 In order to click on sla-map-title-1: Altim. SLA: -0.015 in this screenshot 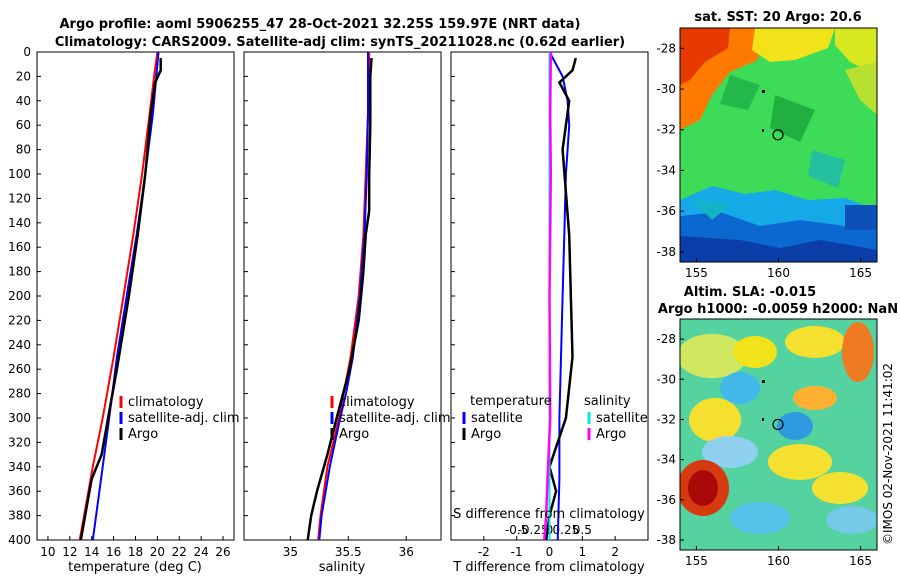, I will do `click(750, 292)`.